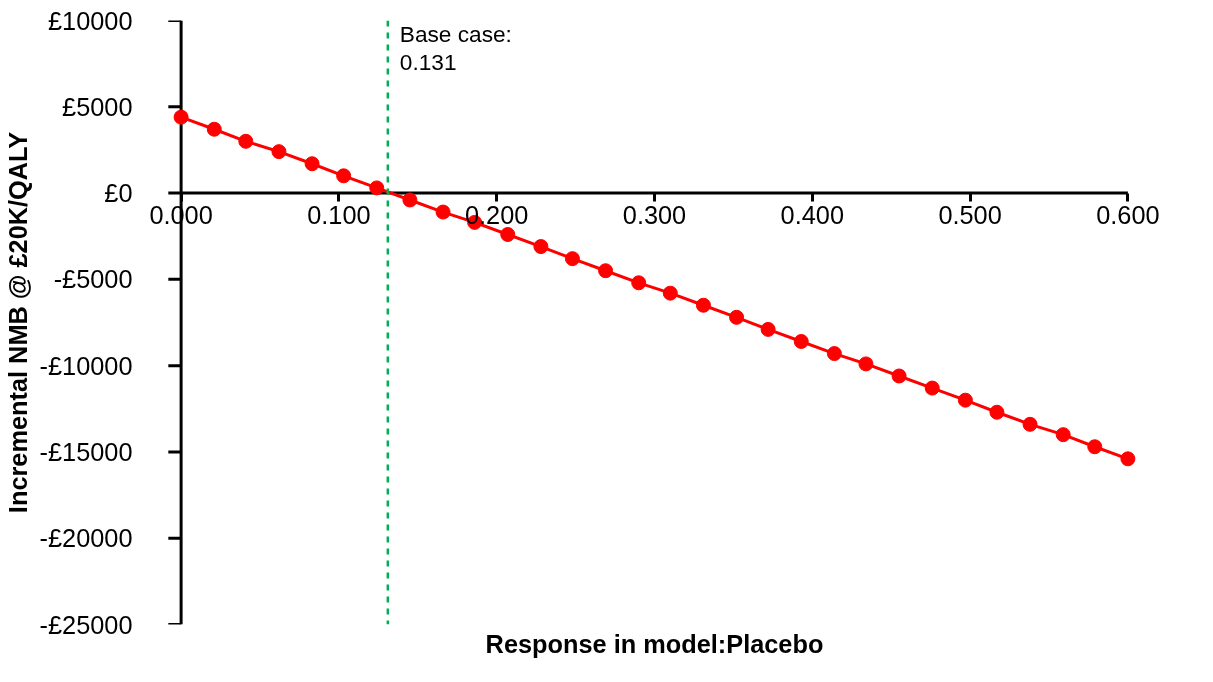 This screenshot has width=1213, height=682. I want to click on y-tick-label: -£15000, so click(86, 451).